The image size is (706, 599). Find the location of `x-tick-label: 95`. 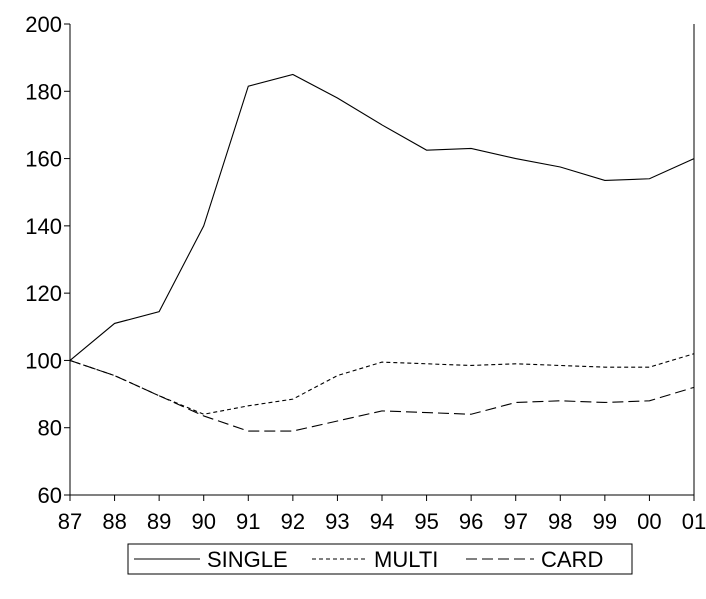

x-tick-label: 95 is located at coordinates (426, 521).